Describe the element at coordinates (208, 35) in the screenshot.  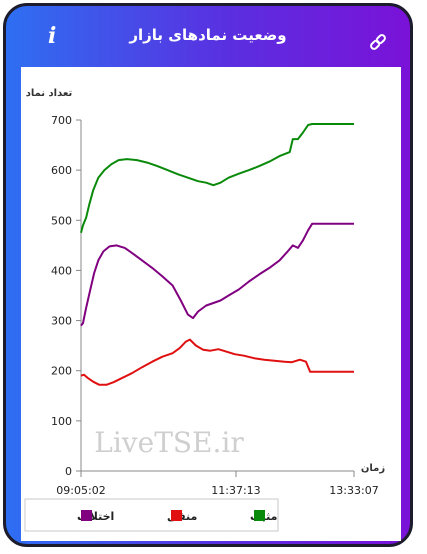
I see `page-title: وضعیت نمادهای بازار` at that location.